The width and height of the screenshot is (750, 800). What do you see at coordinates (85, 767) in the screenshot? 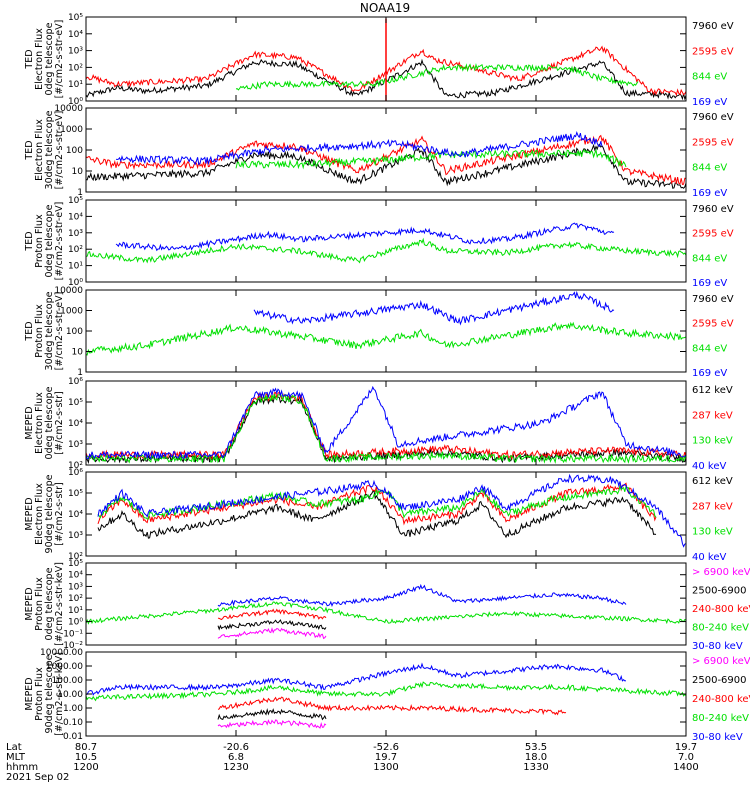
I see `x-tick-label-hhmm: 1200` at bounding box center [85, 767].